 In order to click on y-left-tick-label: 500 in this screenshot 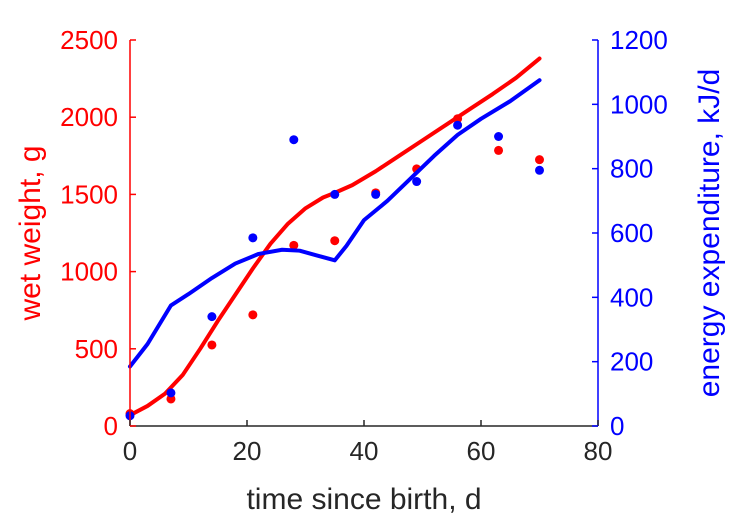, I will do `click(96, 349)`.